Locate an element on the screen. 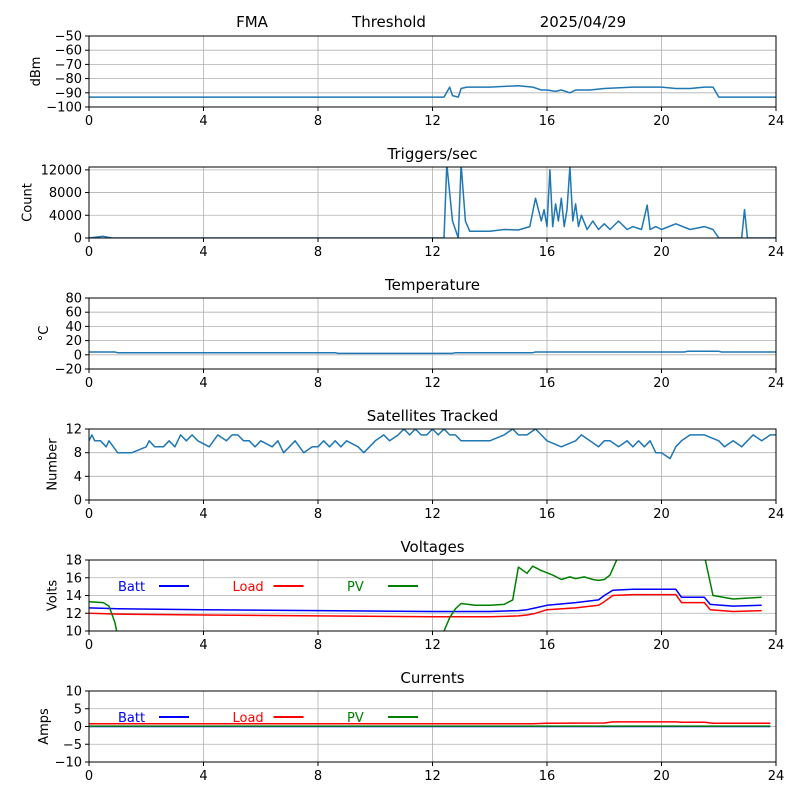 The image size is (800, 800). threshold-xtick-label: 20 is located at coordinates (661, 121).